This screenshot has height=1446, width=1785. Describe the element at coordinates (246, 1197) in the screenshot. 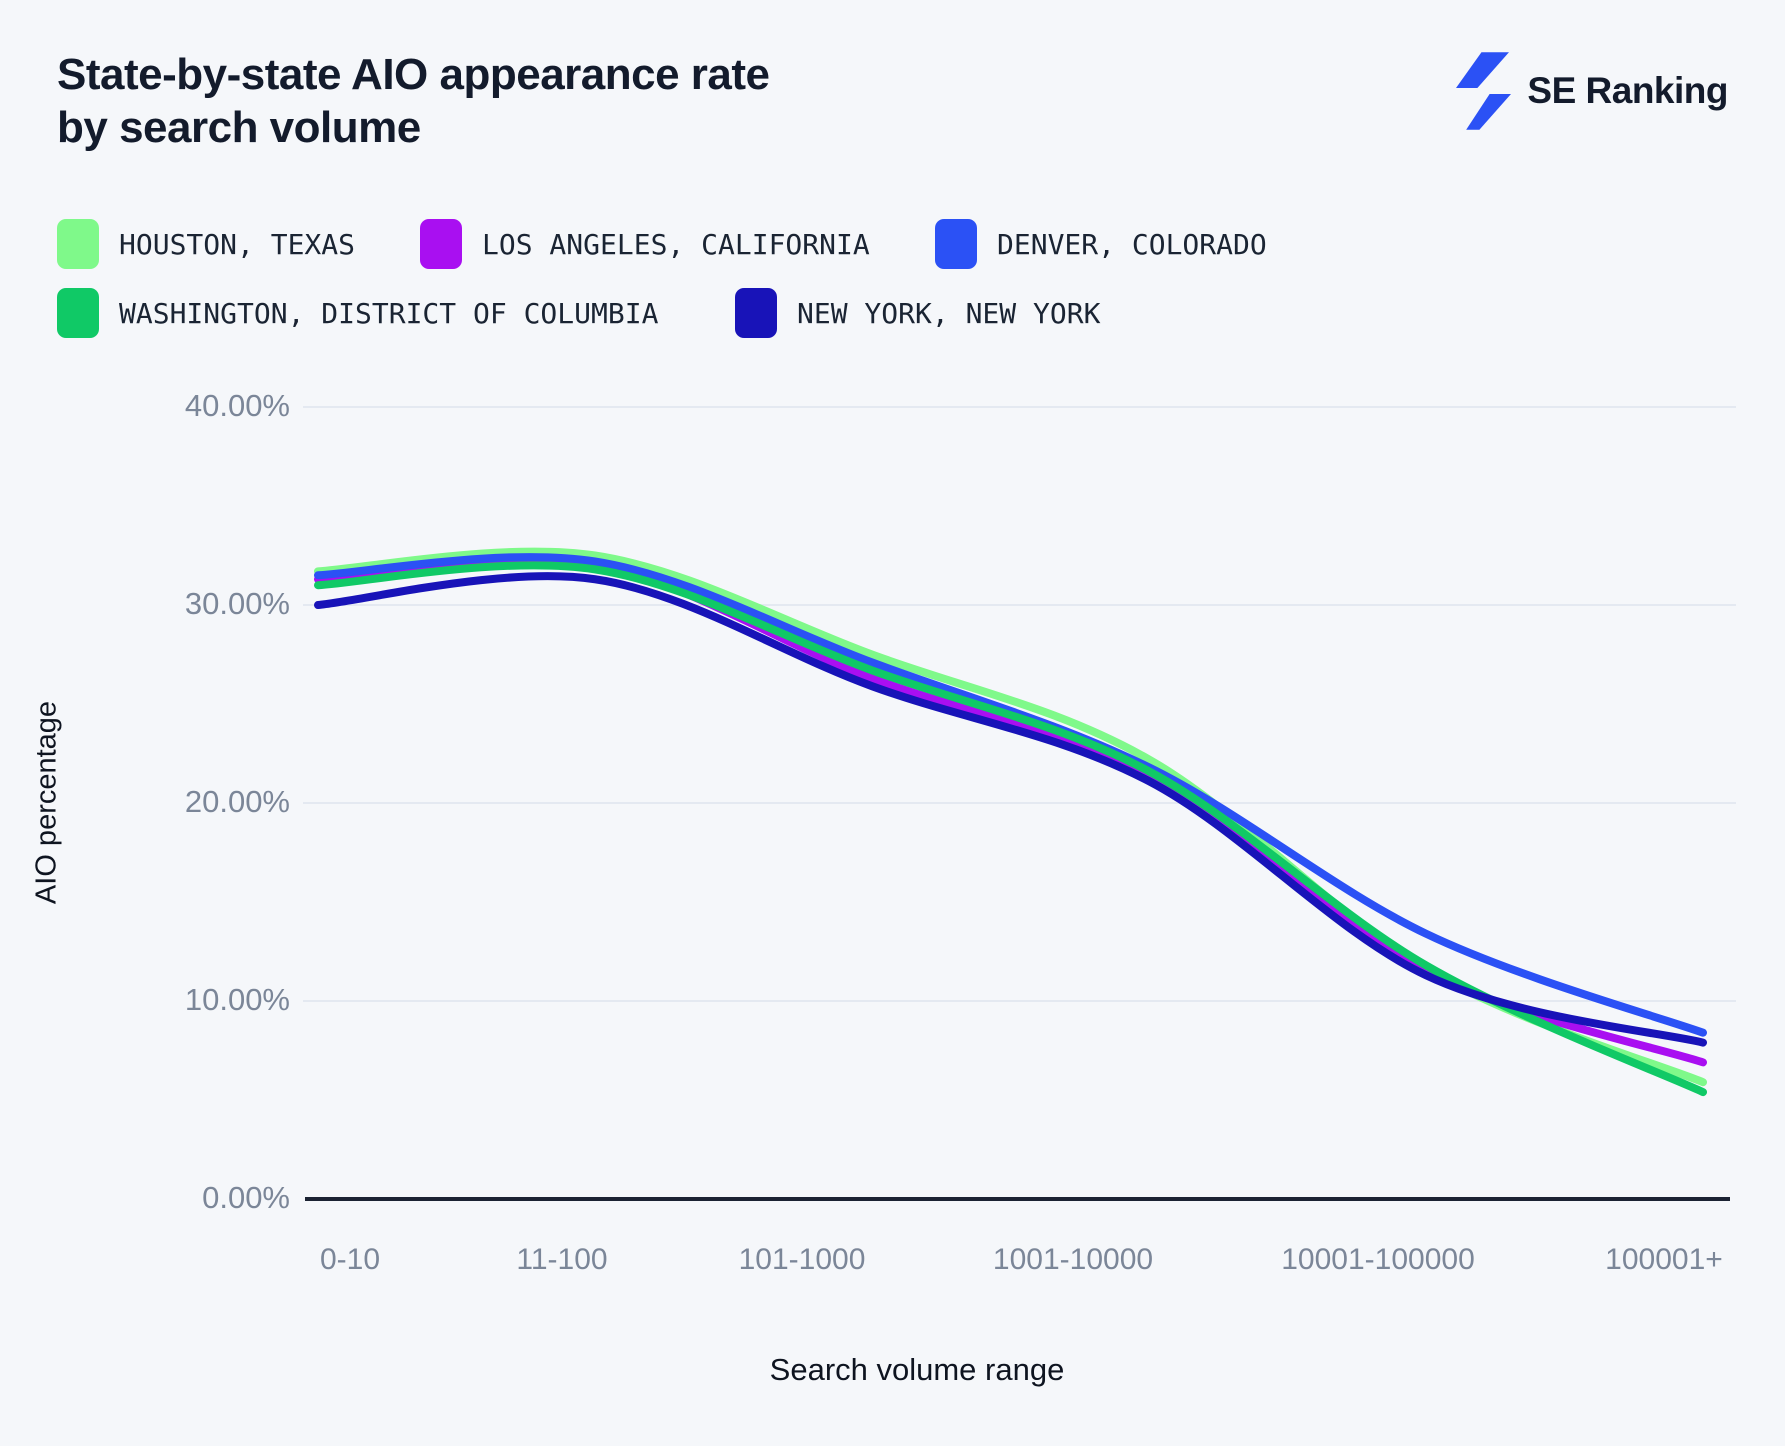

I see `y-tick-label: 0.00%` at that location.